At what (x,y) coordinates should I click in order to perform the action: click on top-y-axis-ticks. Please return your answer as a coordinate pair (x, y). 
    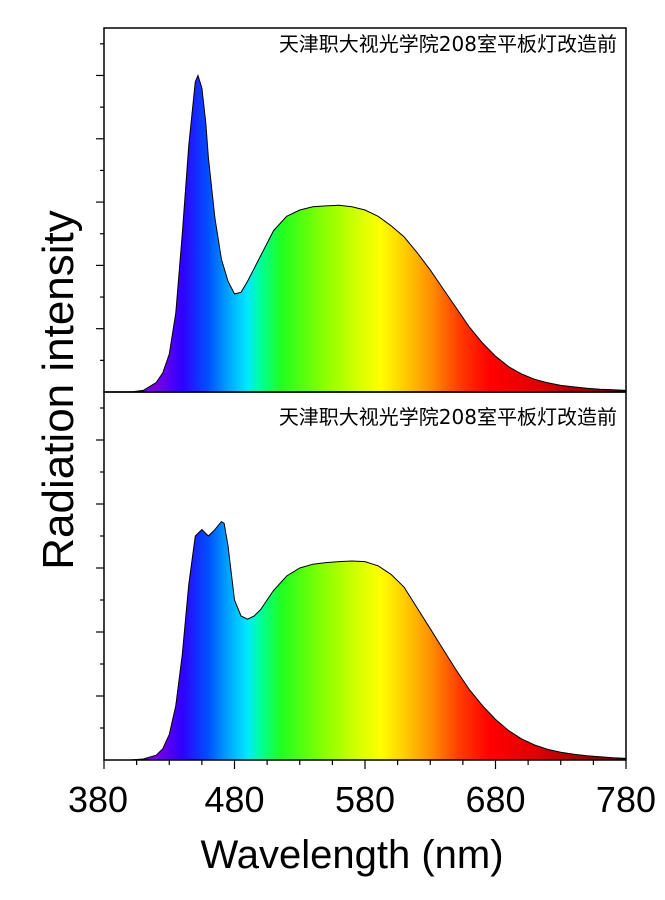
    Looking at the image, I should click on (100, 202).